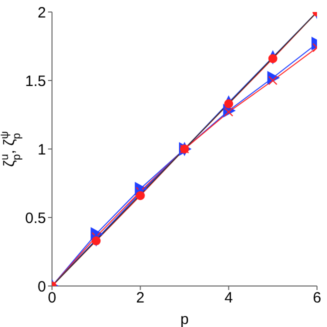 The width and height of the screenshot is (327, 327). I want to click on x-tick-label: 2, so click(140, 298).